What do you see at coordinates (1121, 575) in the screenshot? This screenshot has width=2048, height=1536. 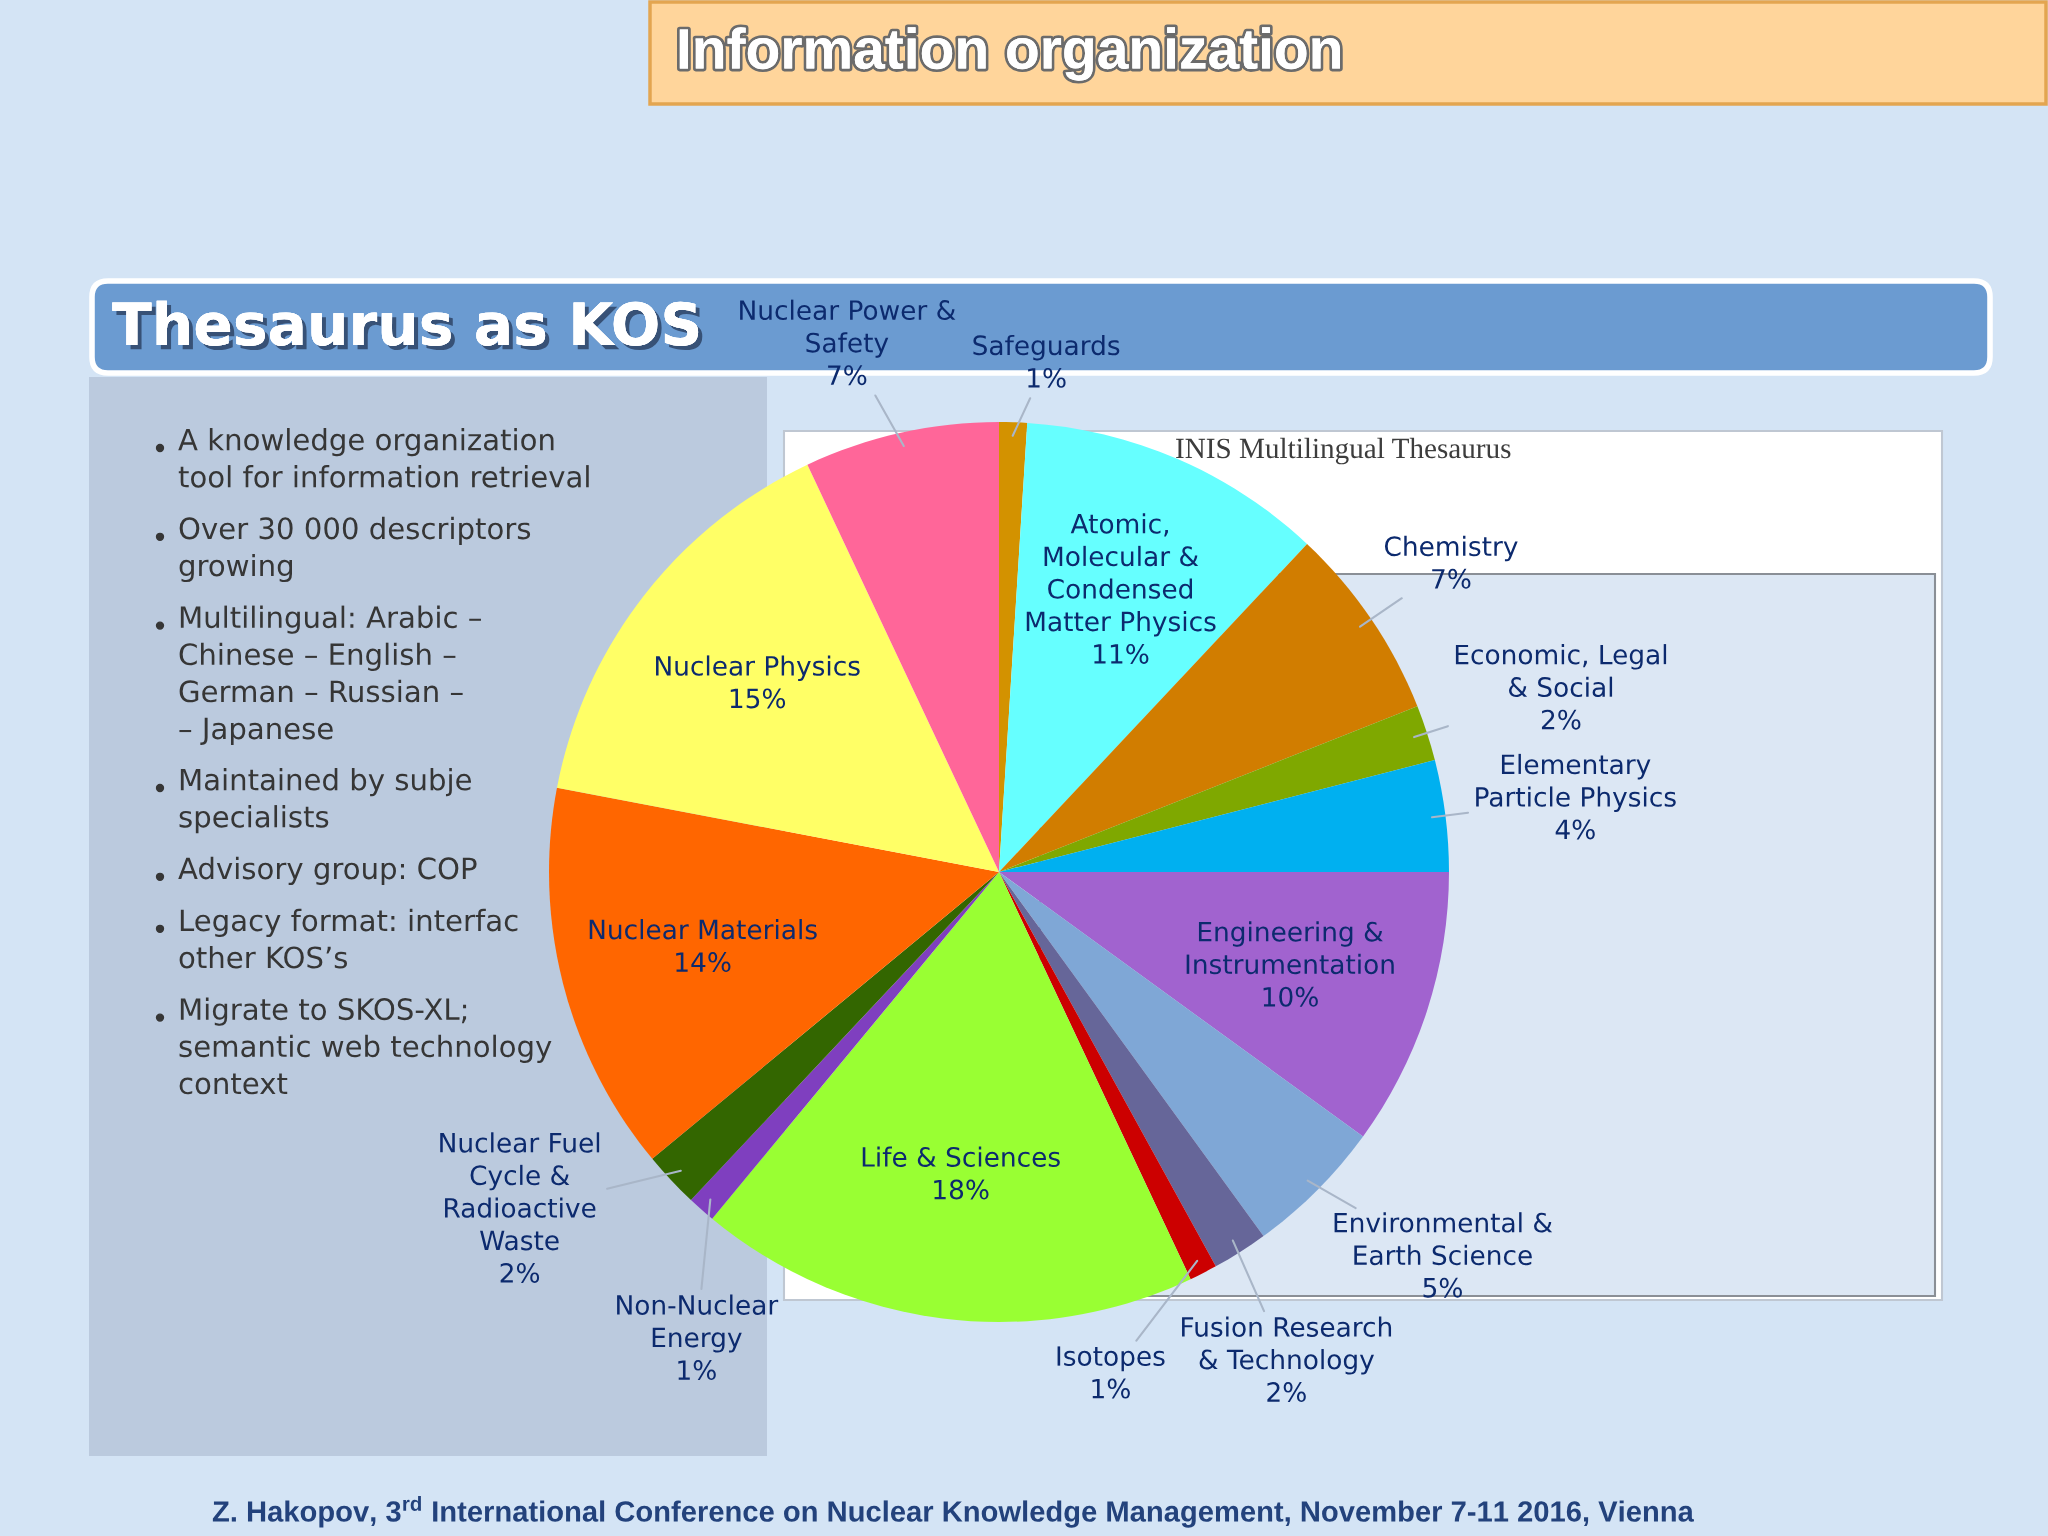 I see `slice-label: Atomic, Molecular & Condensed Matter Physics` at bounding box center [1121, 575].